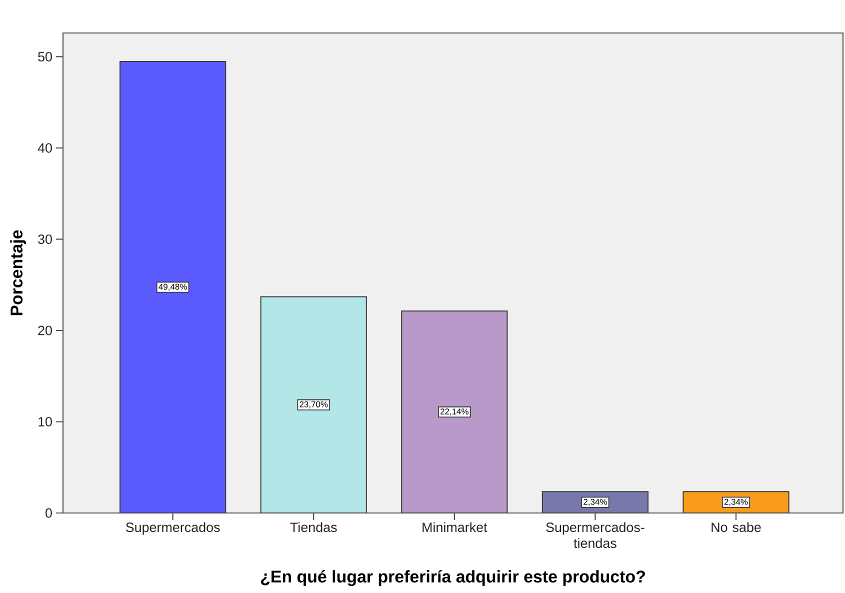  I want to click on x-tick-label: Supermercados-tiendas, so click(595, 535).